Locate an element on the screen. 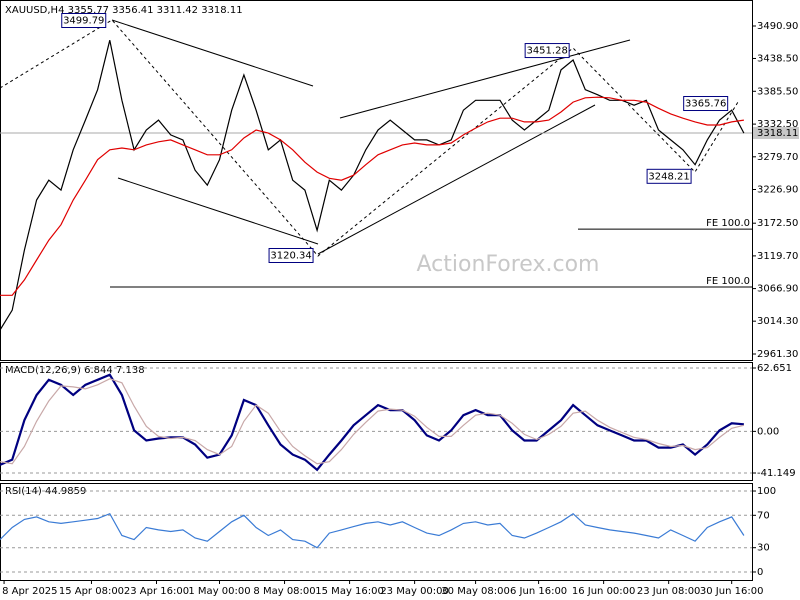 This screenshot has width=800, height=600. y-tick-label: 3332.50 is located at coordinates (777, 124).